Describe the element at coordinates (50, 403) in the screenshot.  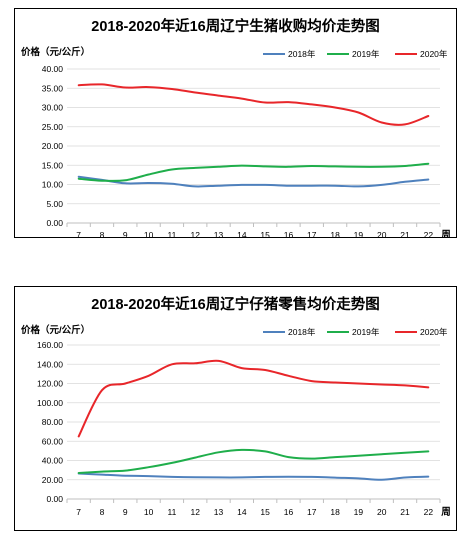
I see `y-tick-label: 100.00` at that location.